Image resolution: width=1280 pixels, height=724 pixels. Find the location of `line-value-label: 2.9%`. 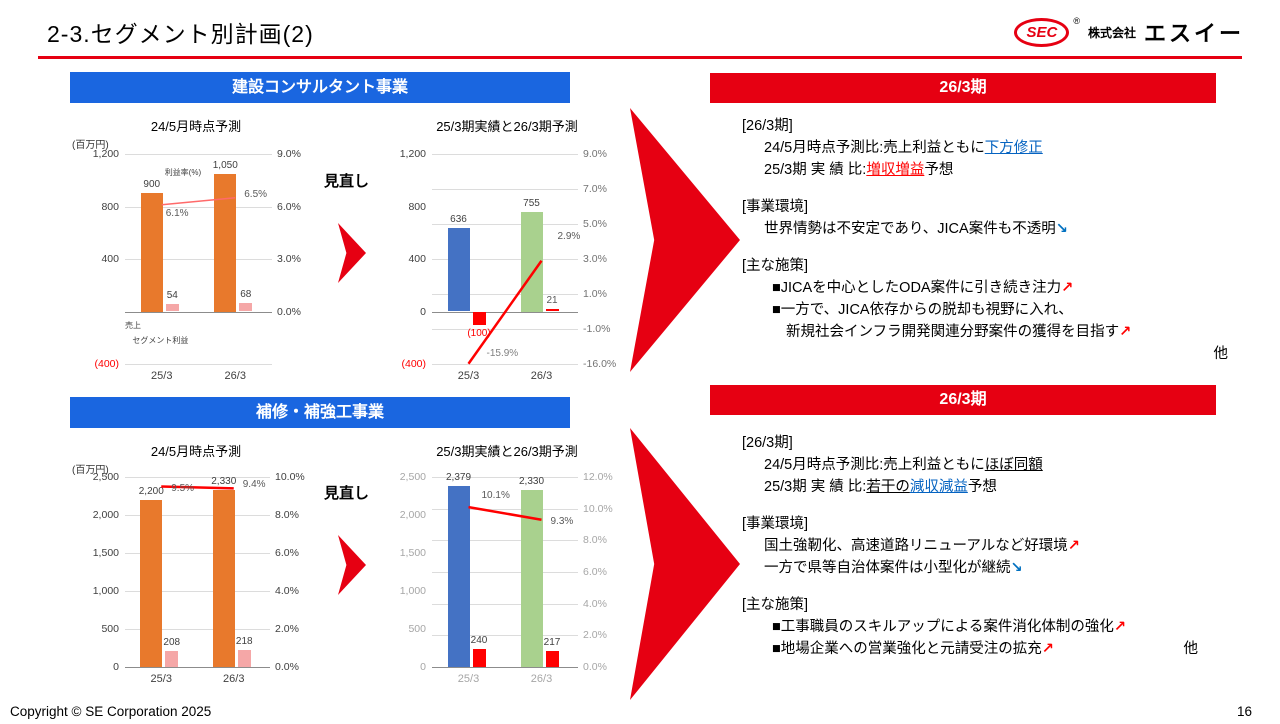

line-value-label: 2.9% is located at coordinates (569, 236).